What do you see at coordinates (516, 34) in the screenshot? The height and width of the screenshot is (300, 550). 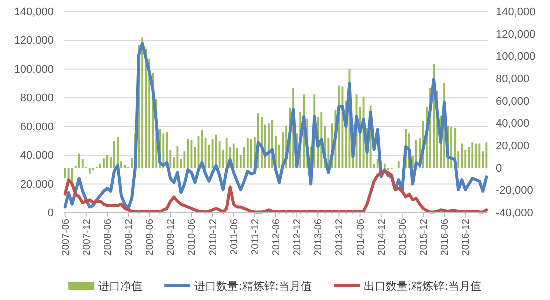 I see `y2-tick-label: 120,000` at bounding box center [516, 34].